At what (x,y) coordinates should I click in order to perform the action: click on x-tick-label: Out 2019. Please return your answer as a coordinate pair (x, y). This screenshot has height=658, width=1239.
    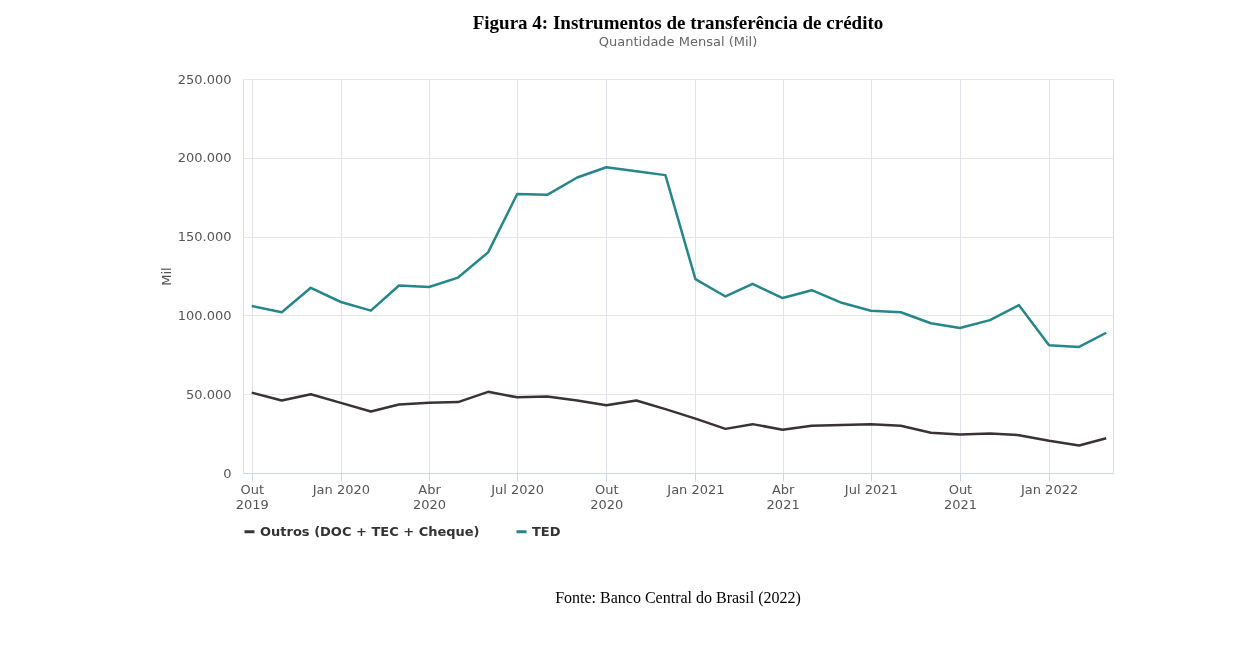
    Looking at the image, I should click on (252, 496).